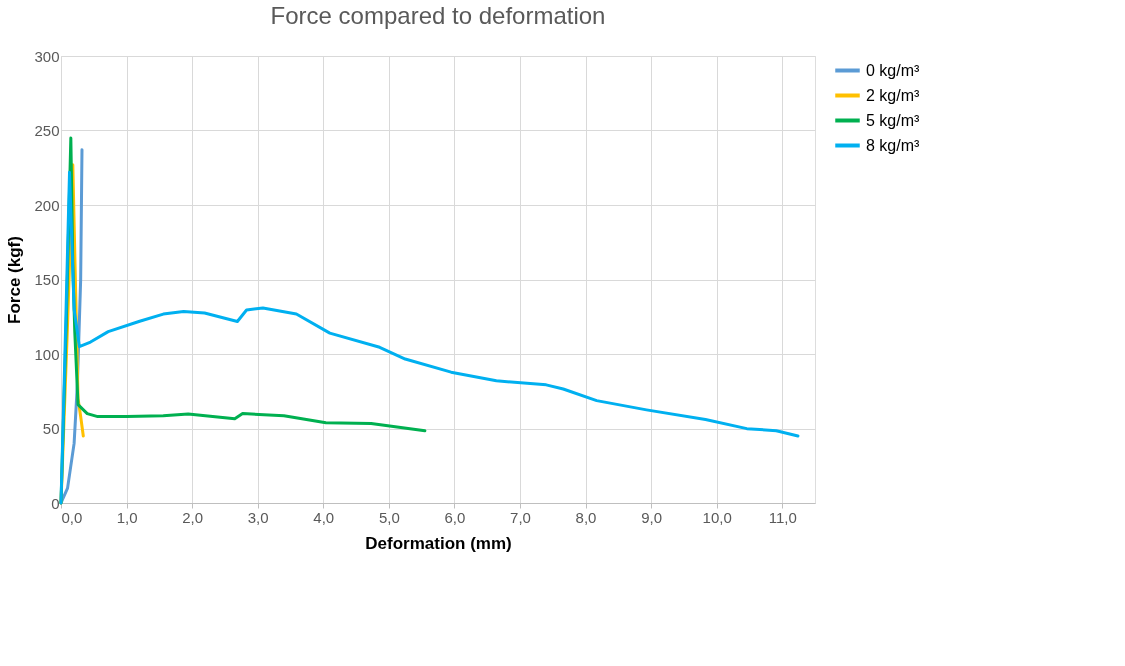 The height and width of the screenshot is (666, 1125). What do you see at coordinates (15, 280) in the screenshot?
I see `y-axis-title: Force (kgf)` at bounding box center [15, 280].